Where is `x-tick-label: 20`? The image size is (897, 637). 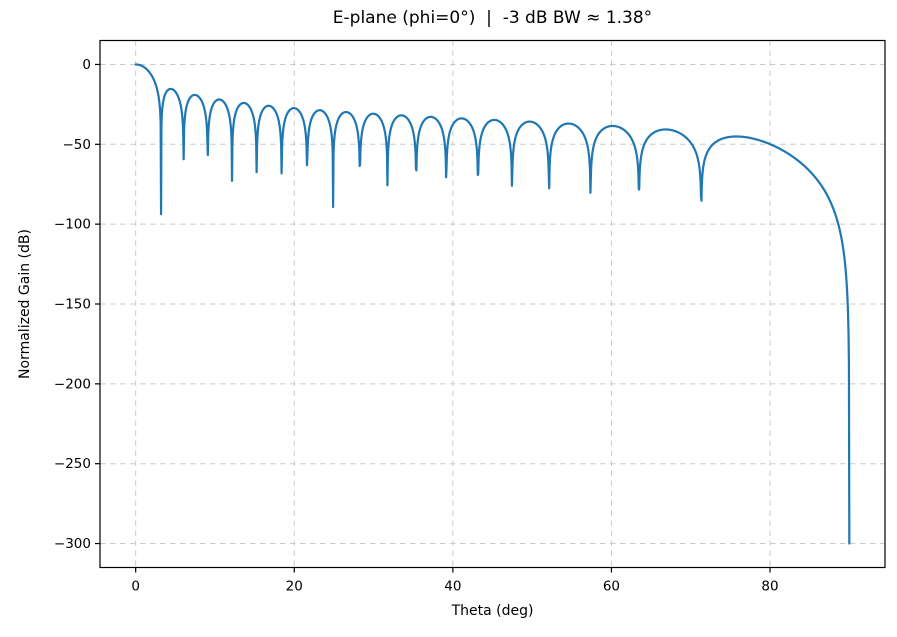
x-tick-label: 20 is located at coordinates (294, 587).